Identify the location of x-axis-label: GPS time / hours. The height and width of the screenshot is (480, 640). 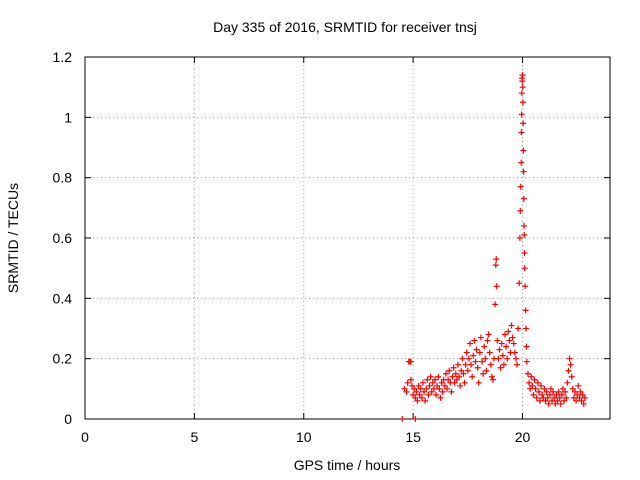
(347, 465).